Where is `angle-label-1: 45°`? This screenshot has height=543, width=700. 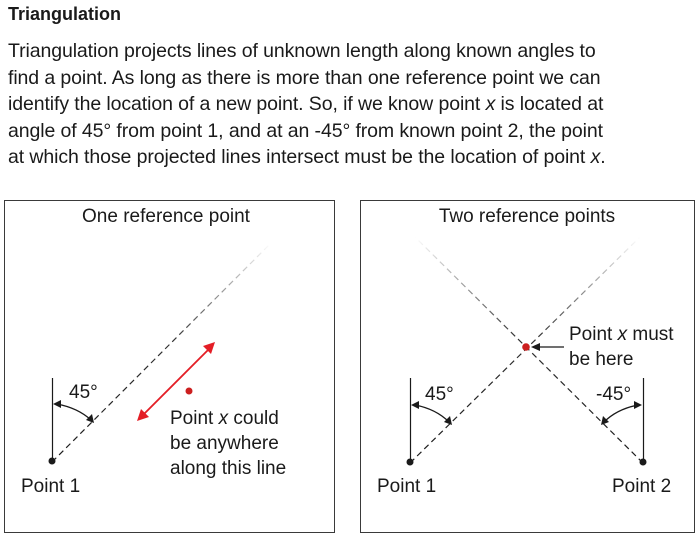 angle-label-1: 45° is located at coordinates (439, 394).